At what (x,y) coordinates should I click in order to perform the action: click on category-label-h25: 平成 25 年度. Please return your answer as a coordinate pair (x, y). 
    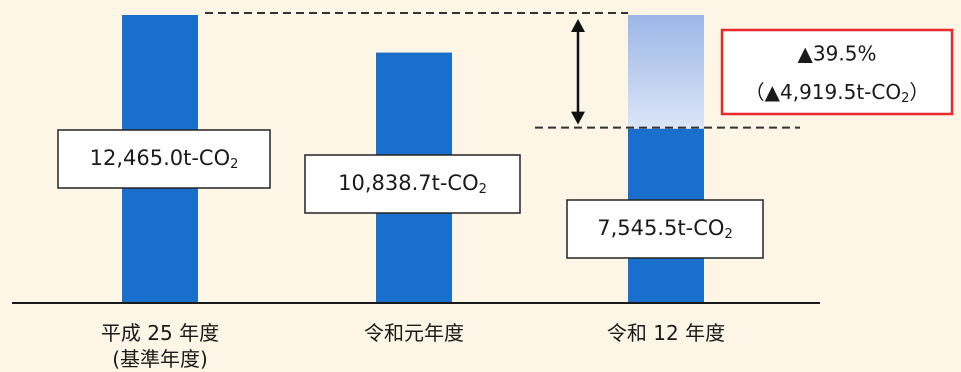
    Looking at the image, I should click on (160, 333).